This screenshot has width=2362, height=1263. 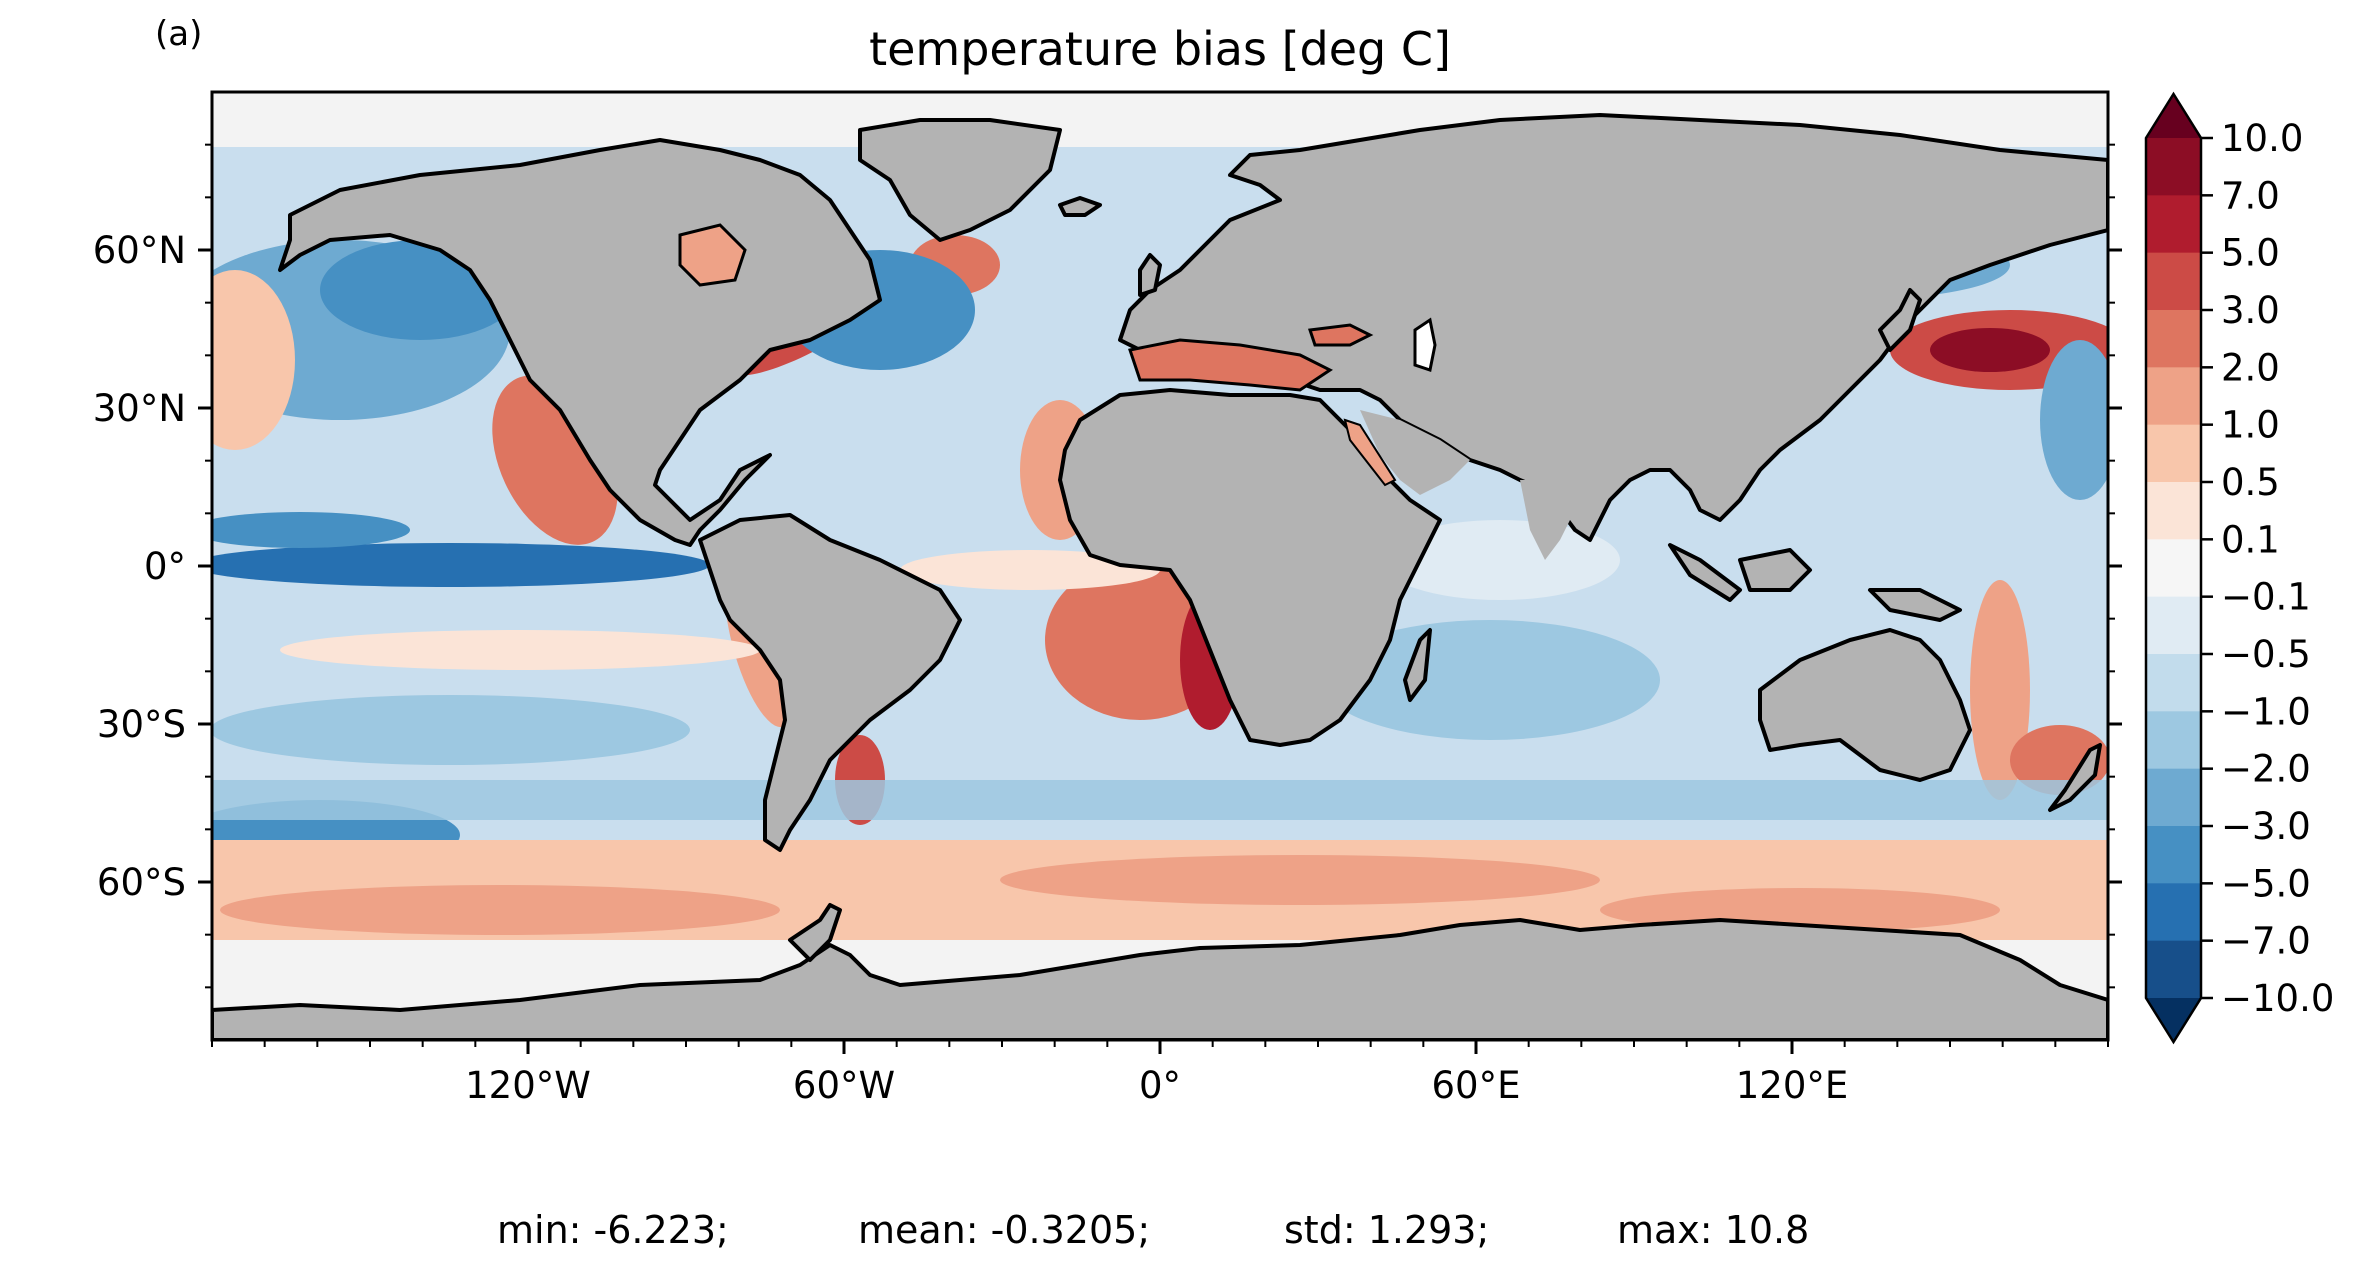 I want to click on bias-patch-spac-cold, so click(x=451, y=730).